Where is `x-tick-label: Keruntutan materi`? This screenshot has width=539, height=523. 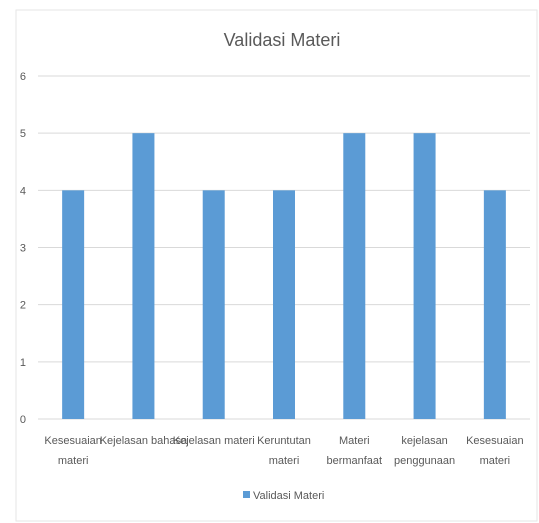 x-tick-label: Keruntutan materi is located at coordinates (284, 451).